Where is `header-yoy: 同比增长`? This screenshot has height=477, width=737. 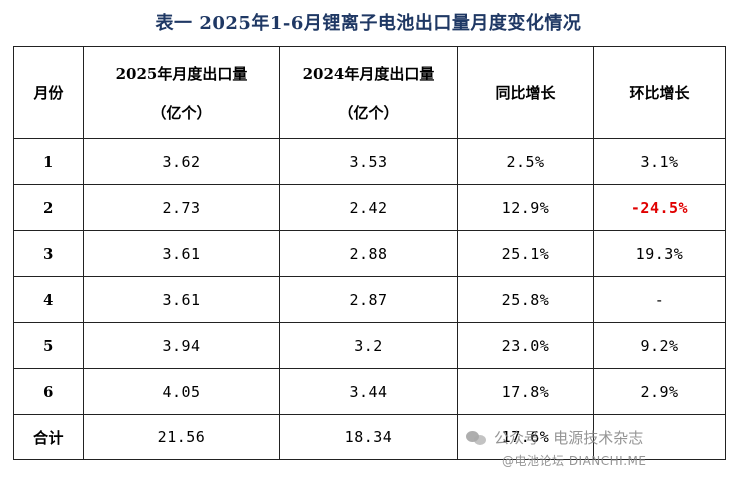
header-yoy: 同比增长 is located at coordinates (525, 92).